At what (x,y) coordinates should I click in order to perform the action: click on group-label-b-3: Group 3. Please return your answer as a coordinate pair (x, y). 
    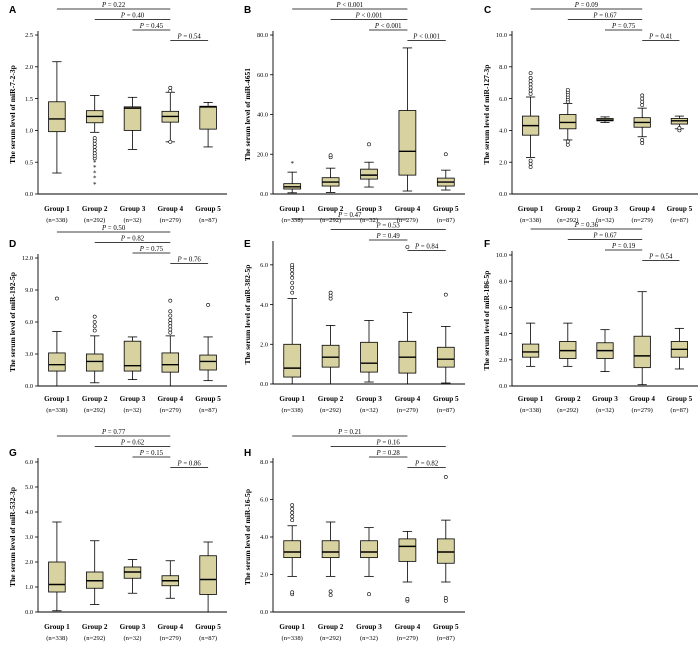
    Looking at the image, I should click on (369, 209).